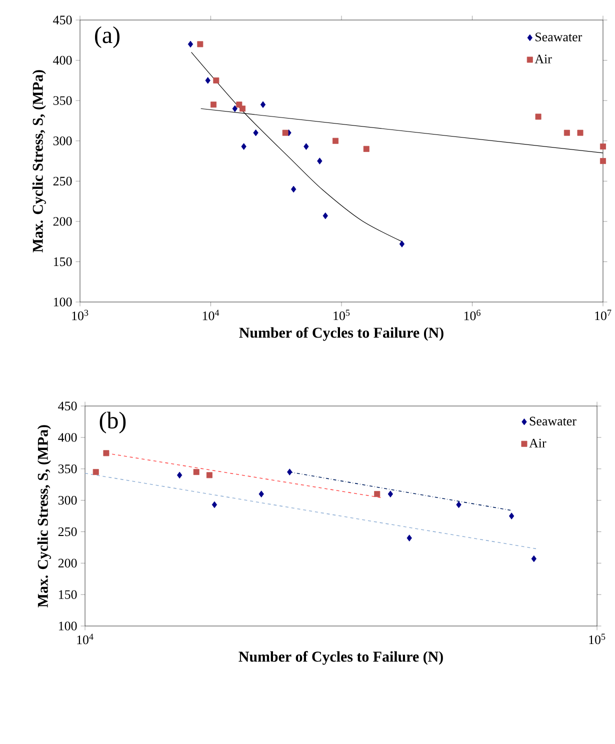 This screenshot has height=744, width=615. Describe the element at coordinates (603, 315) in the screenshot. I see `x-tick-label: 10$^{7}$` at that location.